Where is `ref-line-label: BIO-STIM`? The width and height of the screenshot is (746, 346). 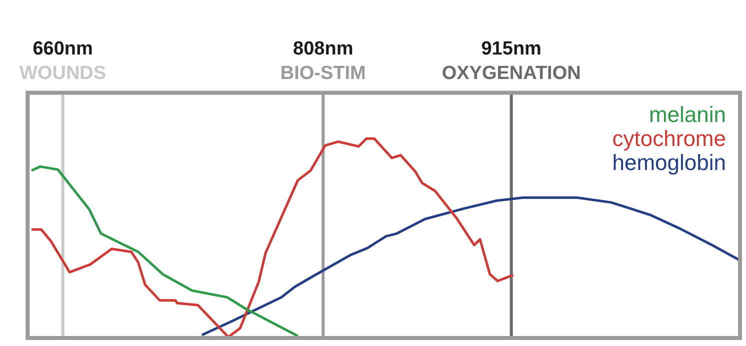
ref-line-label: BIO-STIM is located at coordinates (323, 73).